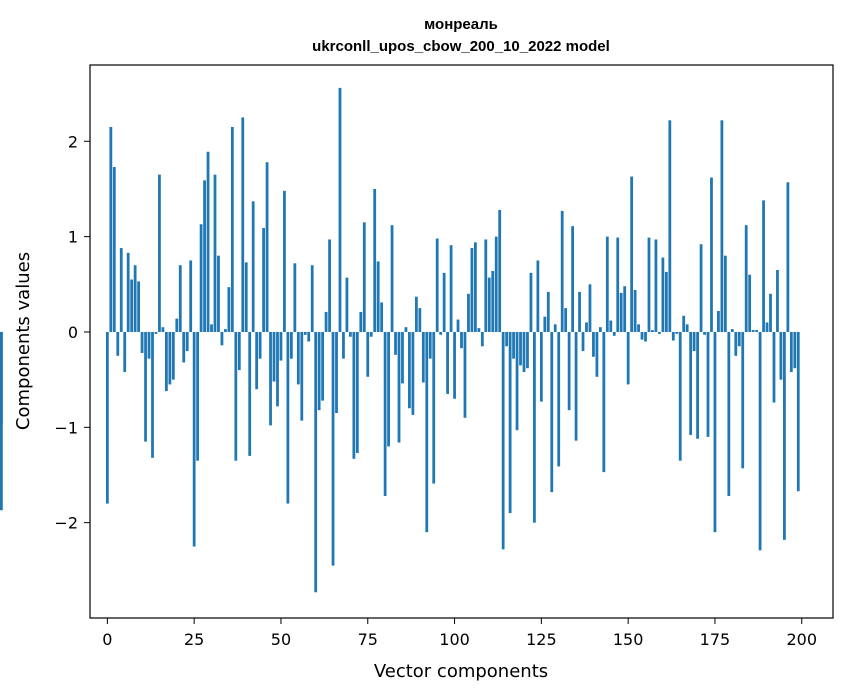 The width and height of the screenshot is (847, 696). What do you see at coordinates (66, 523) in the screenshot?
I see `y-tick-label: −2` at bounding box center [66, 523].